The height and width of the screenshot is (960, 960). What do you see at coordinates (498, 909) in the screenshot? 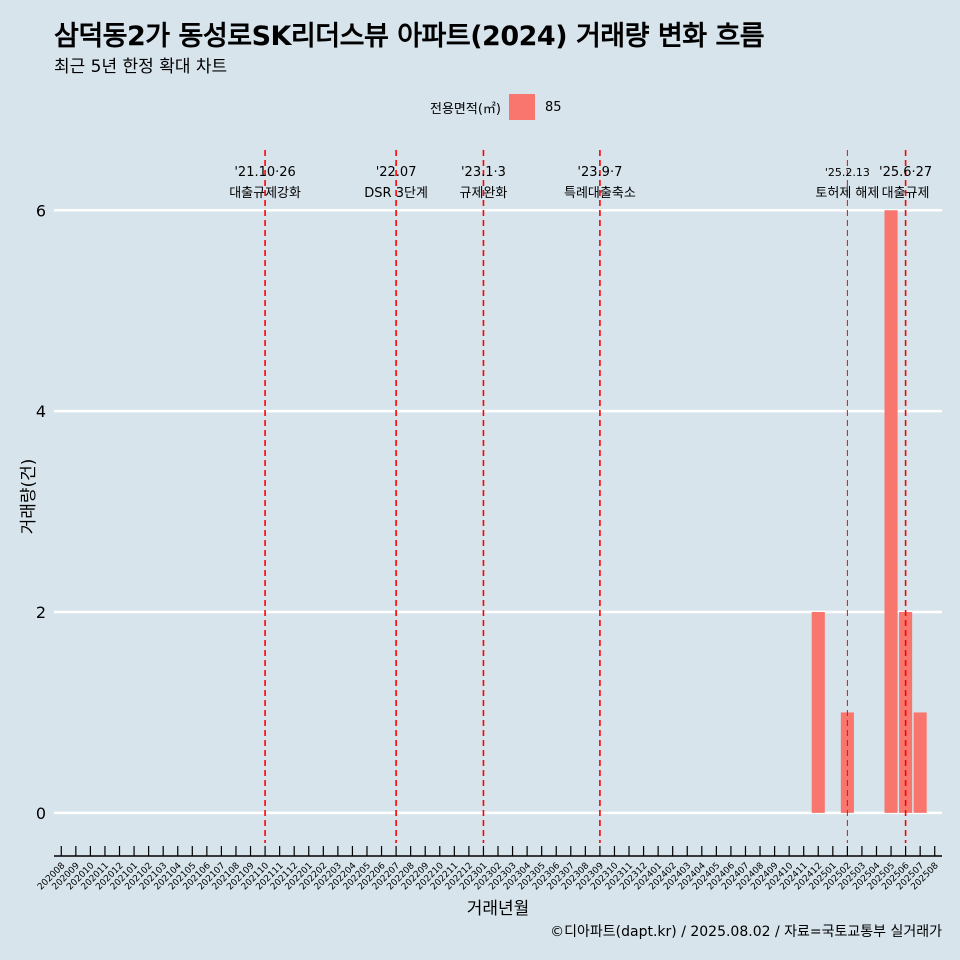
I see `x-axis-title: 거래년월` at bounding box center [498, 909].